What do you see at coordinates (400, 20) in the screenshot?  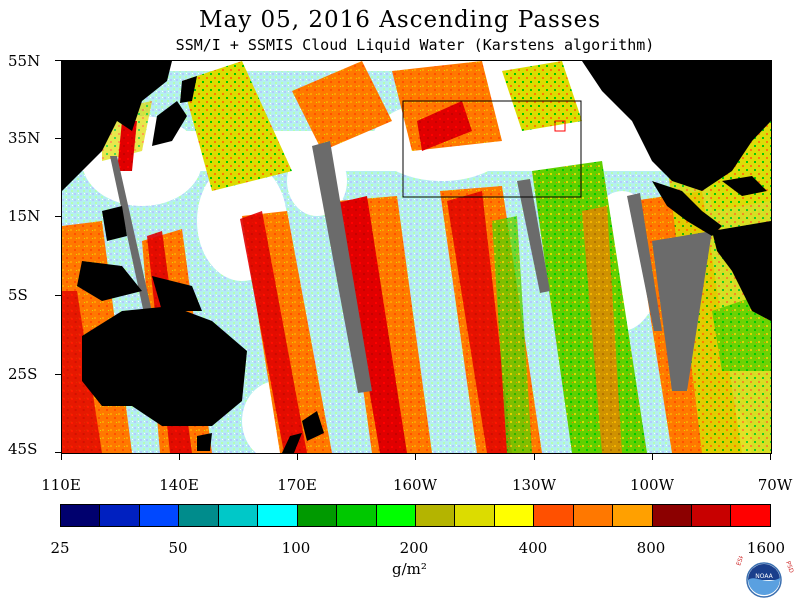 I see `chart-title: May 05, 2016 Ascending Passes` at bounding box center [400, 20].